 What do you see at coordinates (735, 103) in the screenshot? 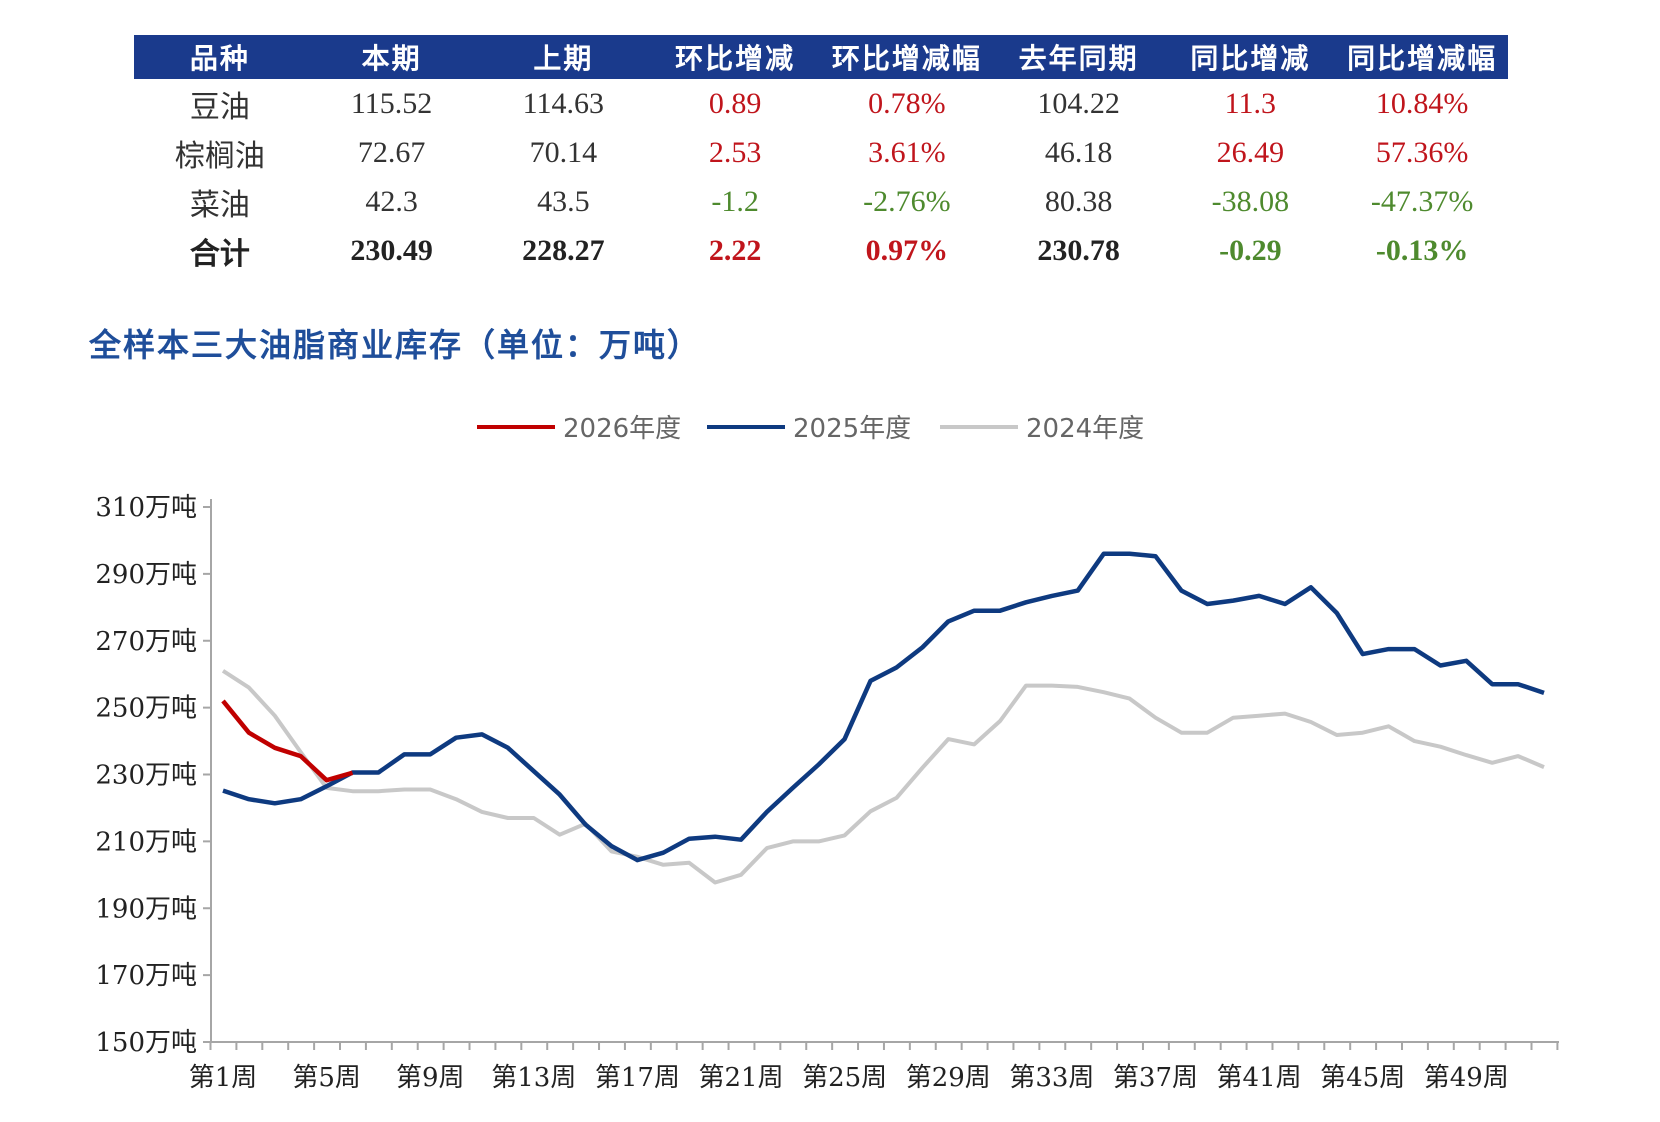
I see `value-cell: 0.89` at bounding box center [735, 103].